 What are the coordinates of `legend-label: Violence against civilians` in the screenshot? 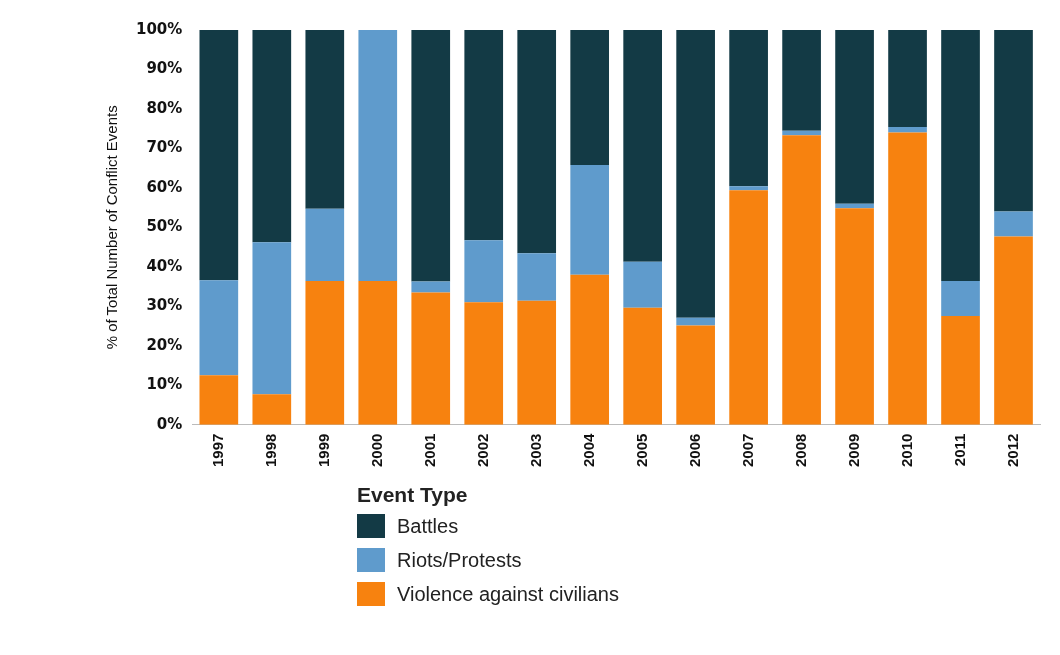 It's located at (508, 594).